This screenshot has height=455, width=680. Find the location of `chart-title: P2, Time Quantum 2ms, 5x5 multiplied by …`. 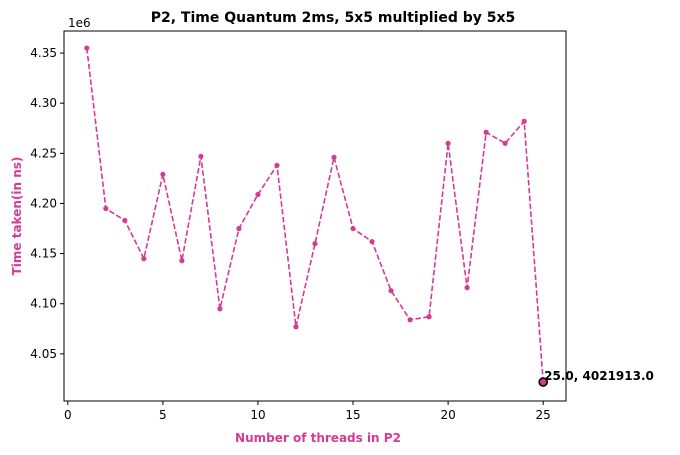

chart-title: P2, Time Quantum 2ms, 5x5 multiplied by … is located at coordinates (333, 18).